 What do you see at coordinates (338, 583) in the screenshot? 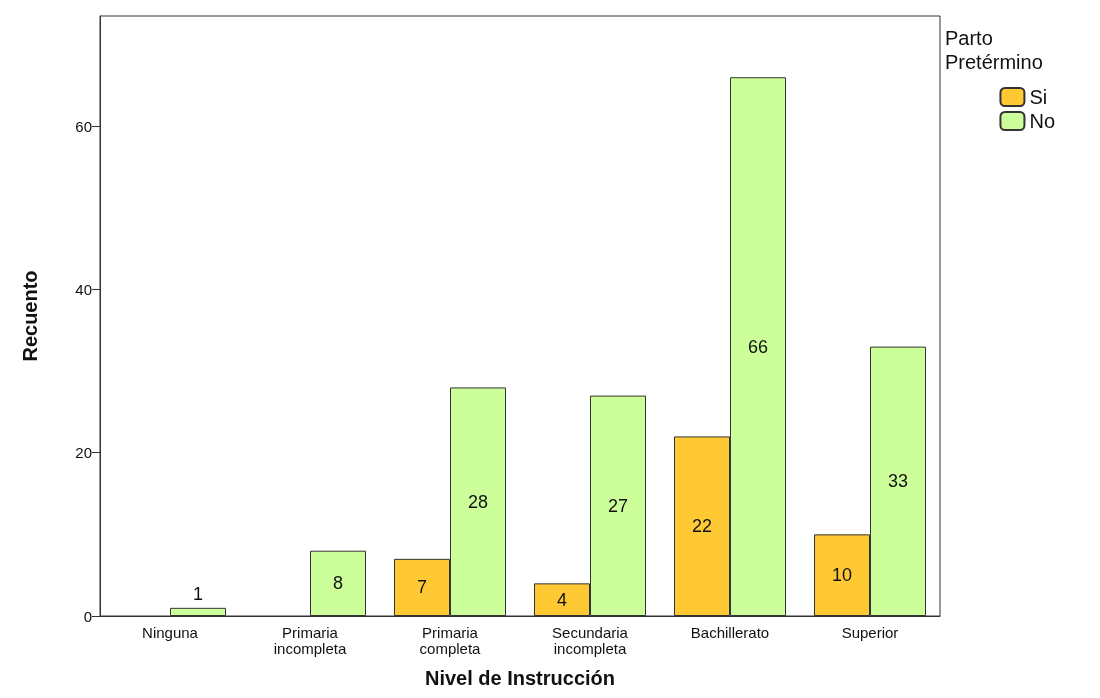
I see `data-label: 8` at bounding box center [338, 583].